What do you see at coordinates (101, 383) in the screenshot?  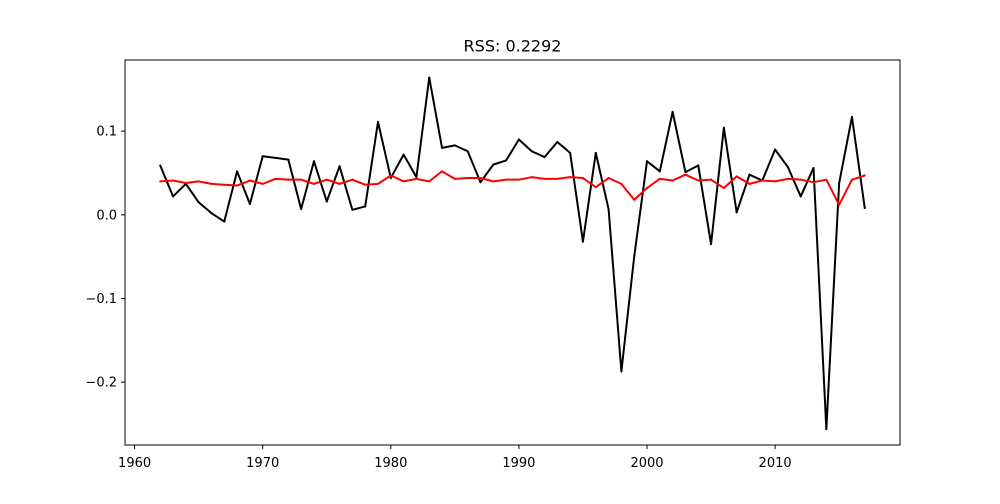 I see `y-tick-label: −0.2` at bounding box center [101, 383].